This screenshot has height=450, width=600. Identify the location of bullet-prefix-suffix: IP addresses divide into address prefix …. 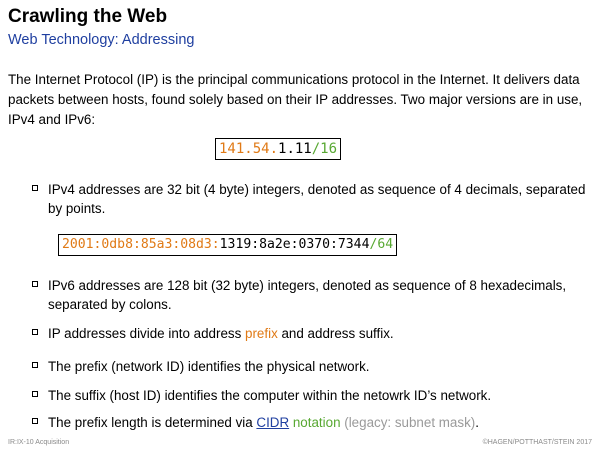
(312, 333).